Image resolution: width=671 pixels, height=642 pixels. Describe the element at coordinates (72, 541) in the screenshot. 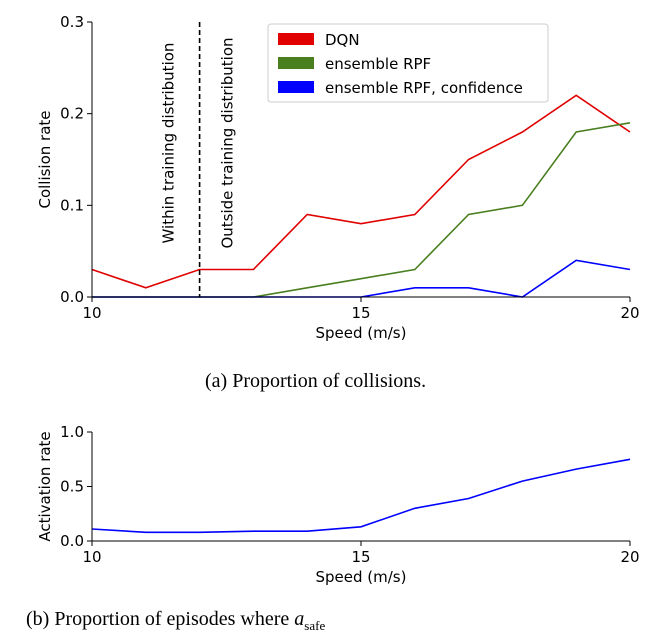

I see `chart2-y-tick-label: 0.0` at that location.